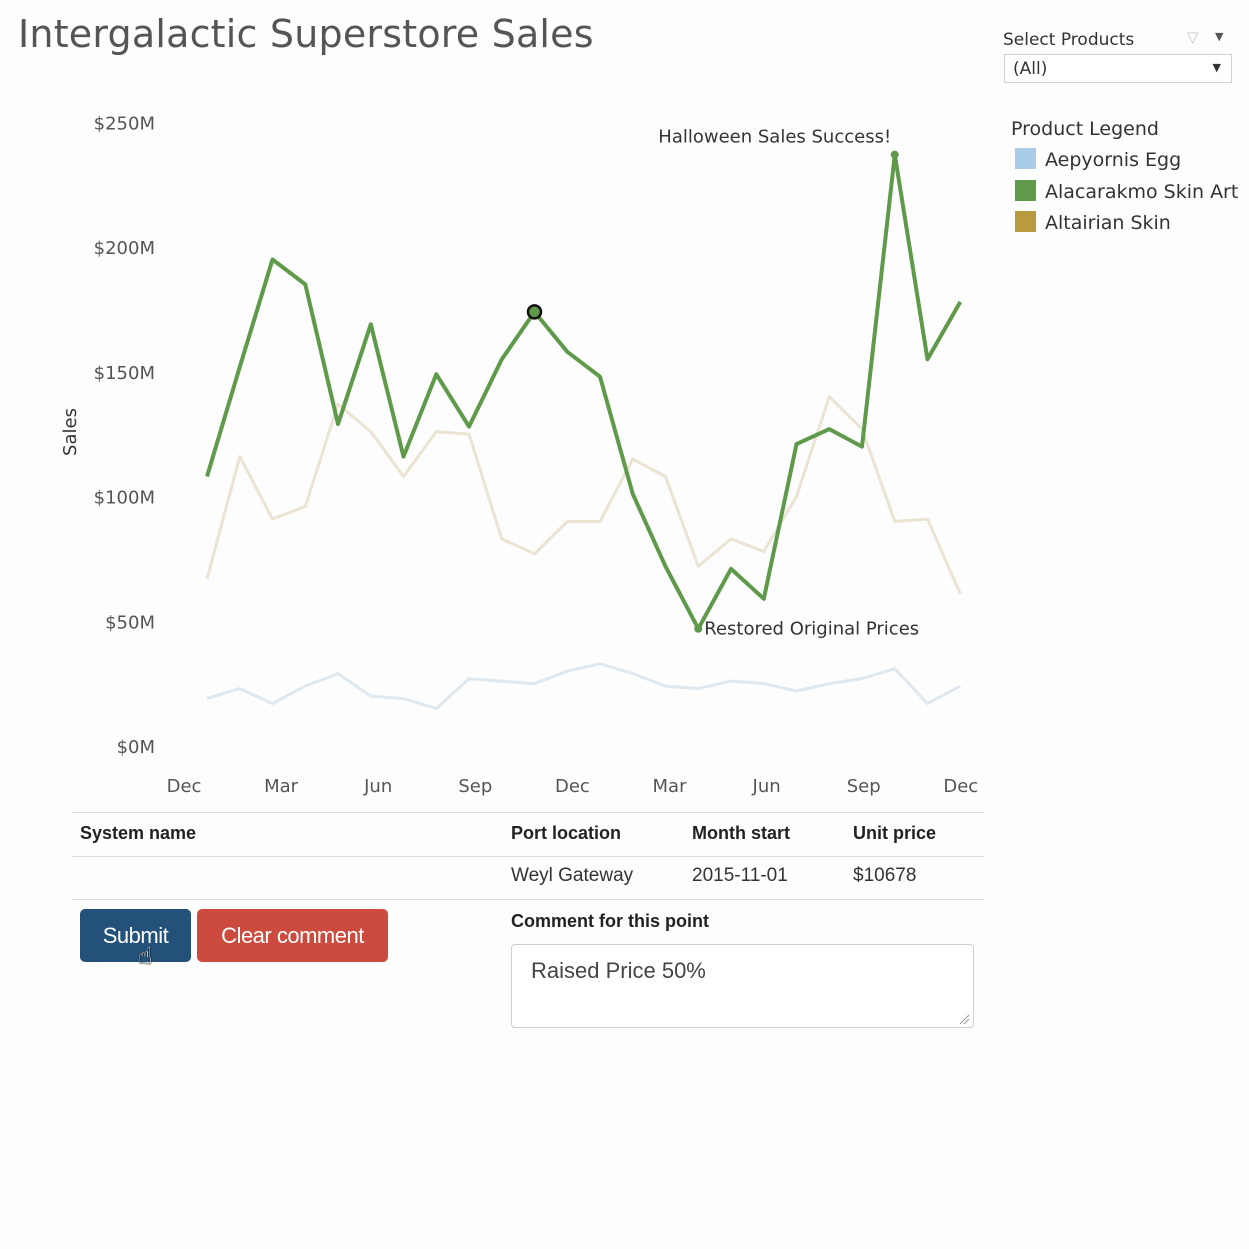  What do you see at coordinates (1030, 69) in the screenshot?
I see `filter-selected-value: (All)` at bounding box center [1030, 69].